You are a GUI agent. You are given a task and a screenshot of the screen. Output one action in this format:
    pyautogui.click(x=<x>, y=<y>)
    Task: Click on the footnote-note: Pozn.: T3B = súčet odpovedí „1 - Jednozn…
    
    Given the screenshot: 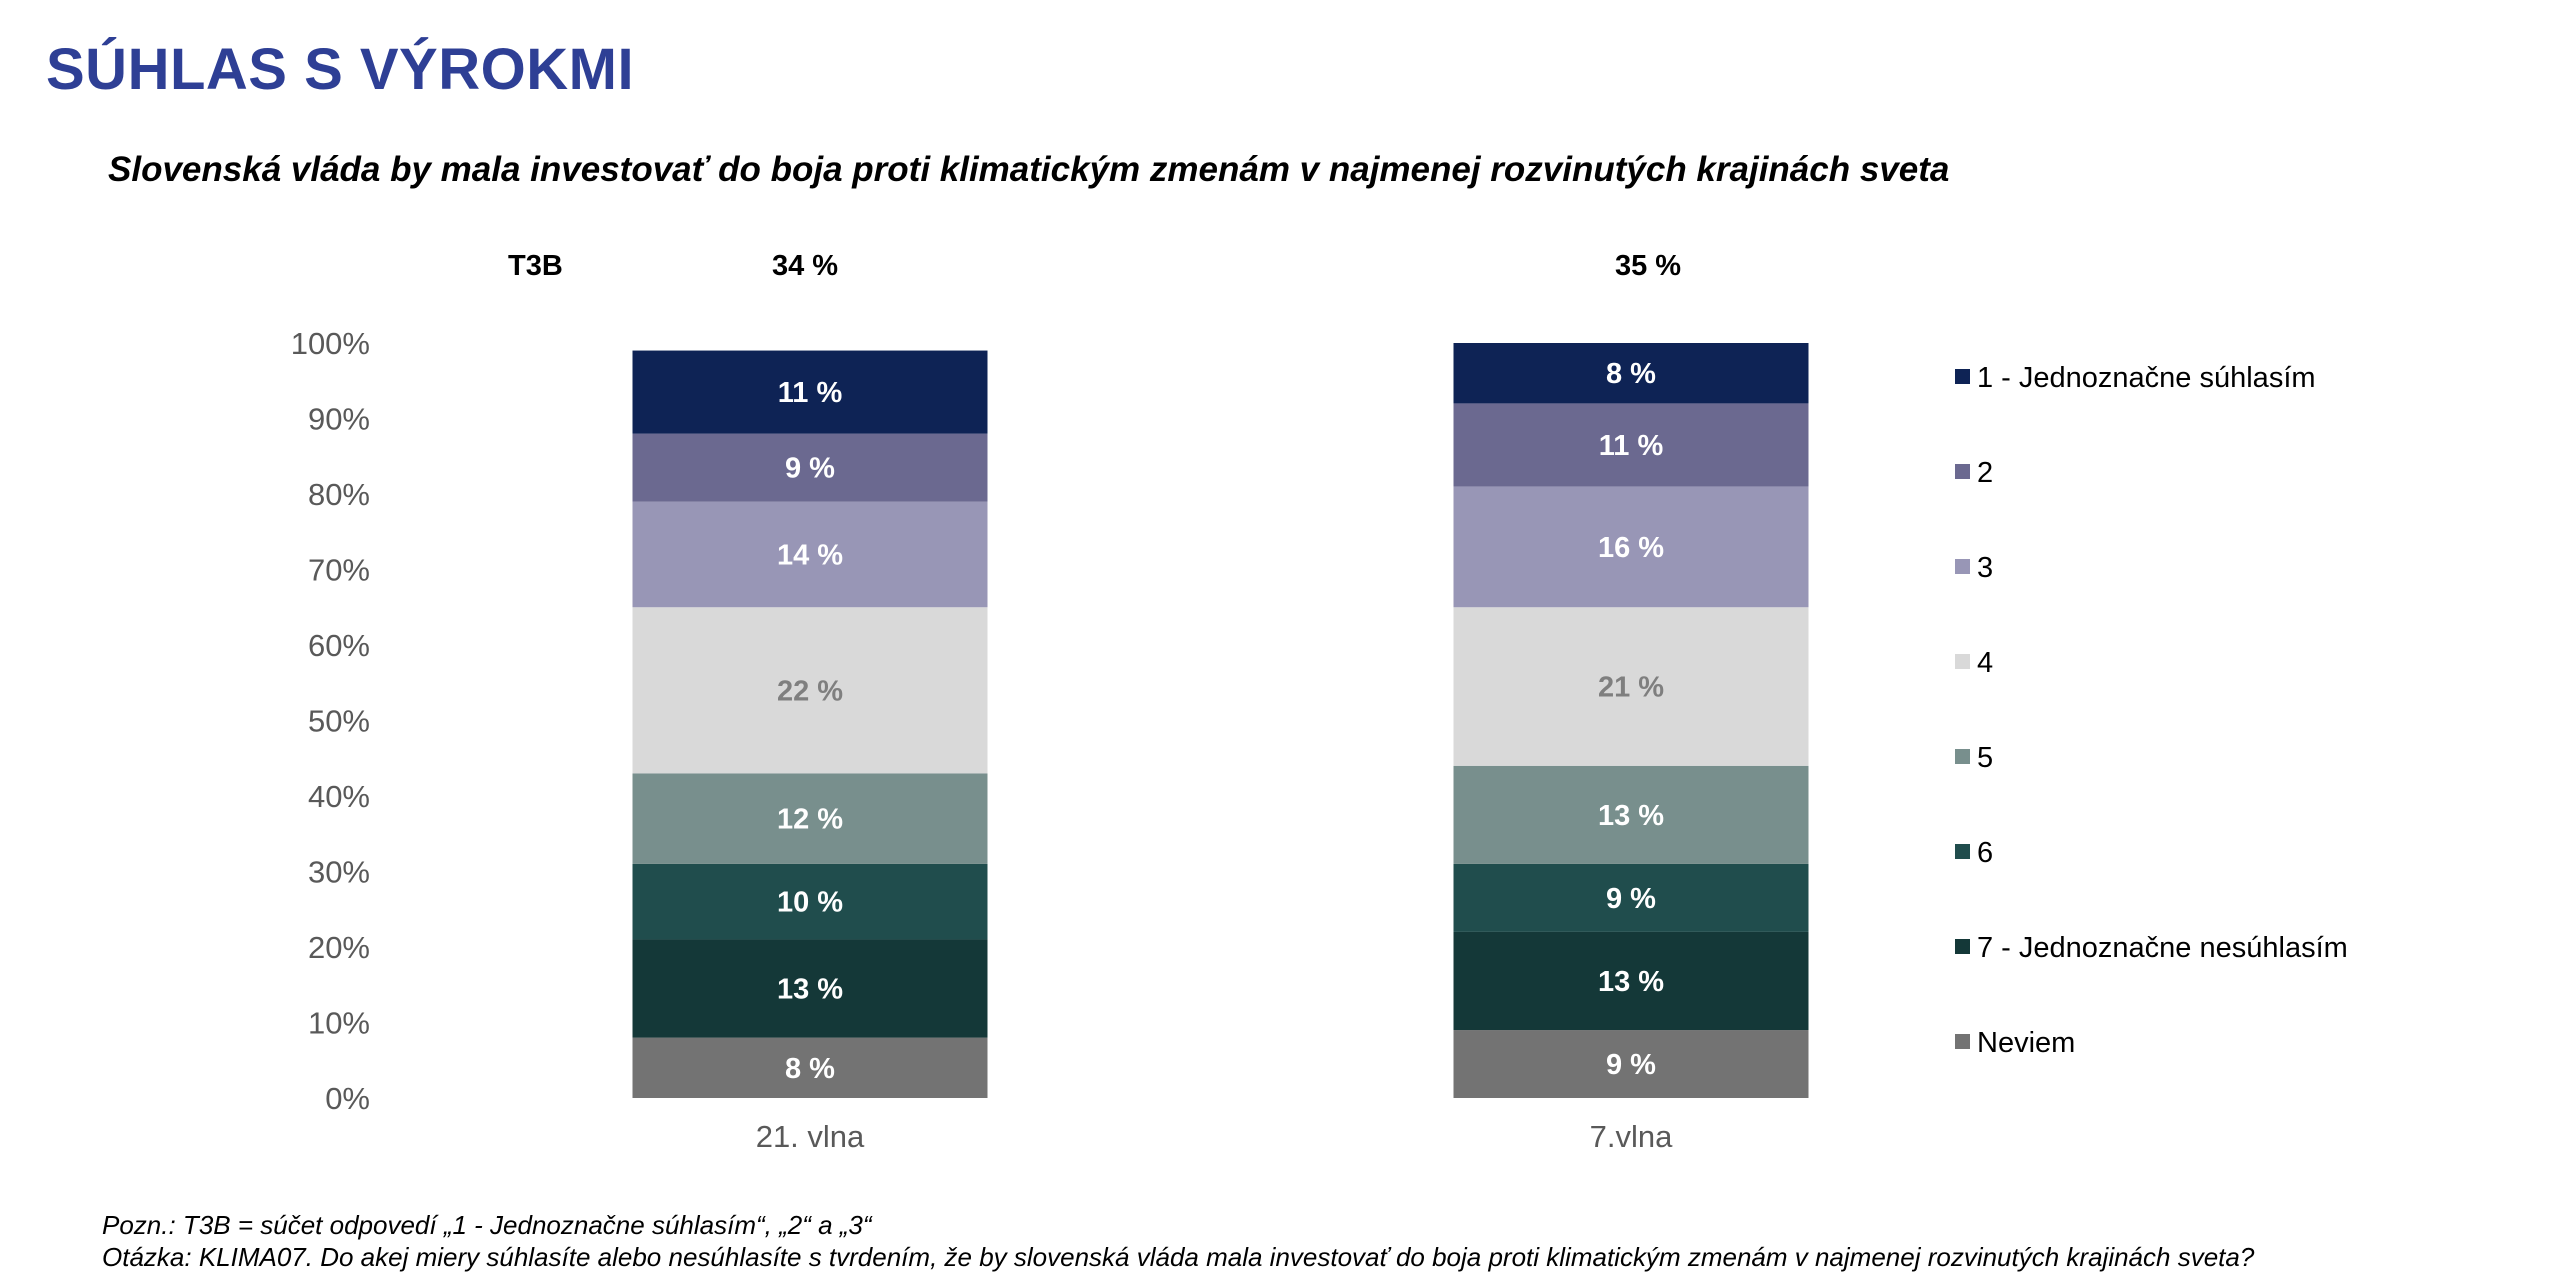 What is the action you would take?
    pyautogui.click(x=487, y=1225)
    